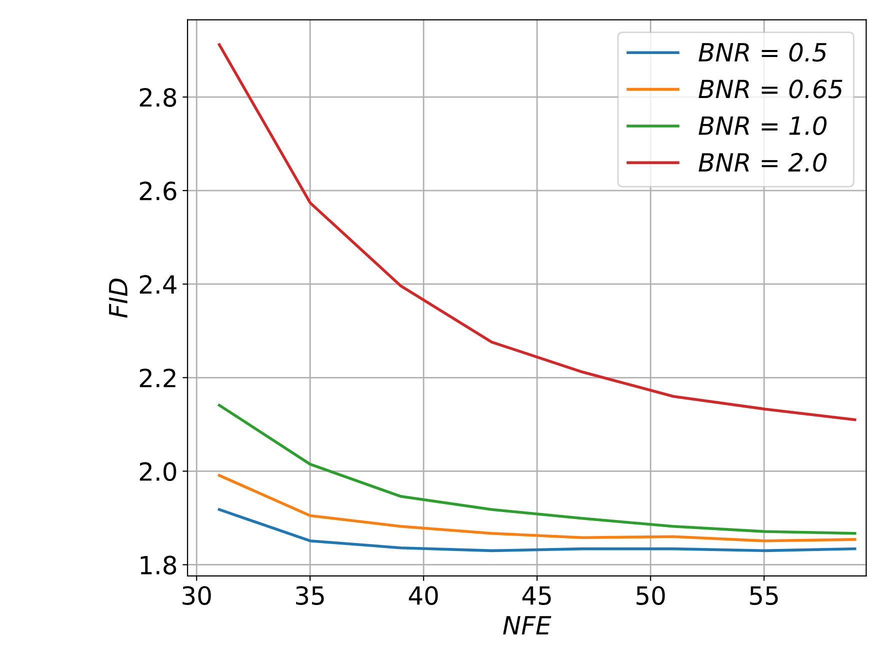 This screenshot has height=662, width=893. Describe the element at coordinates (158, 472) in the screenshot. I see `y-tick-label: 2.0` at that location.